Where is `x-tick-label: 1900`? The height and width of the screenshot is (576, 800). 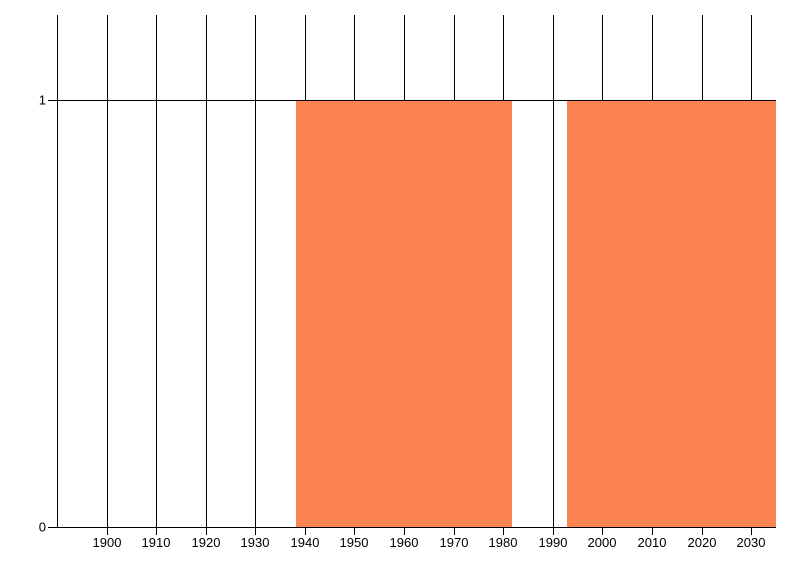
x-tick-label: 1900 is located at coordinates (107, 542).